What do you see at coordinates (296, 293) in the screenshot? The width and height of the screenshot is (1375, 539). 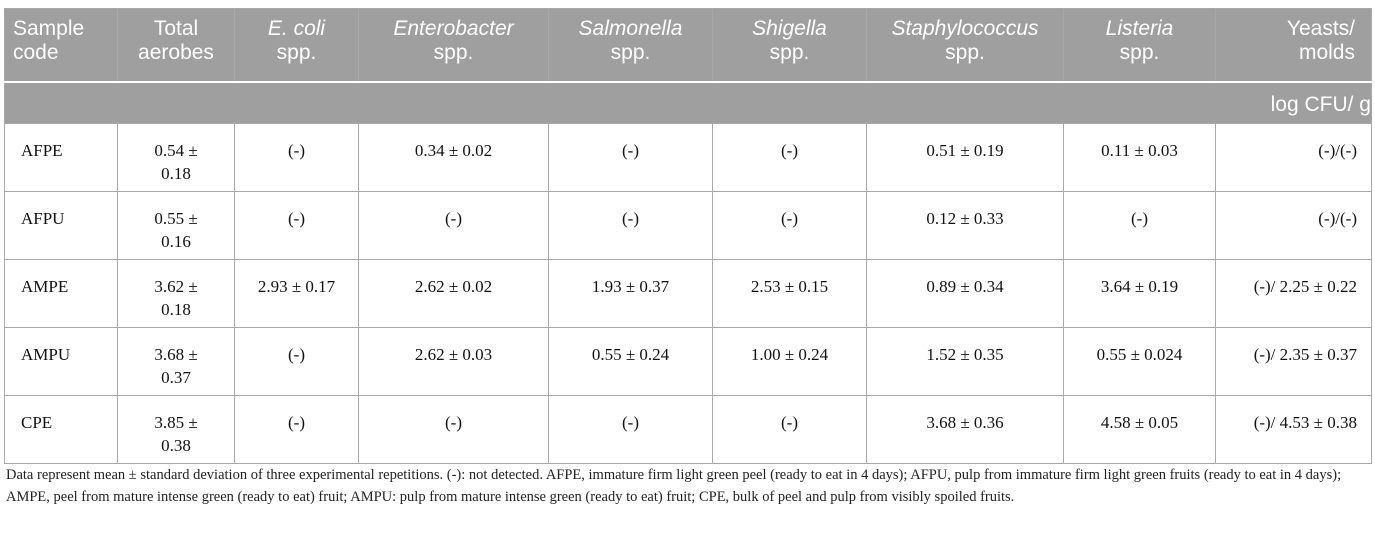 I see `value-cell: 2.93 ± 0.17` at bounding box center [296, 293].